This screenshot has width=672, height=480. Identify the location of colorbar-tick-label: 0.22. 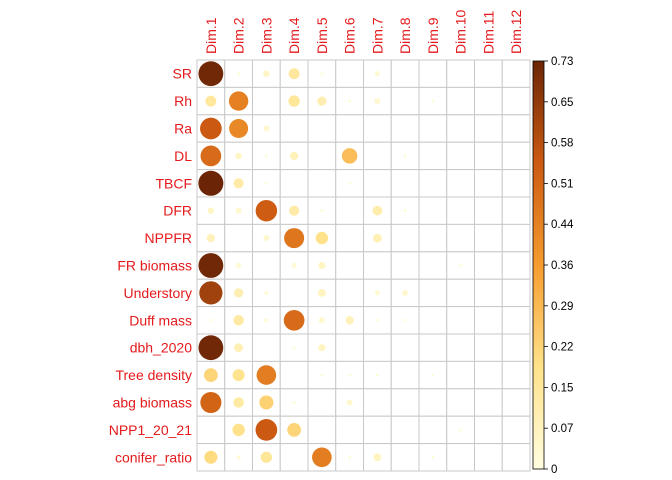
(562, 348).